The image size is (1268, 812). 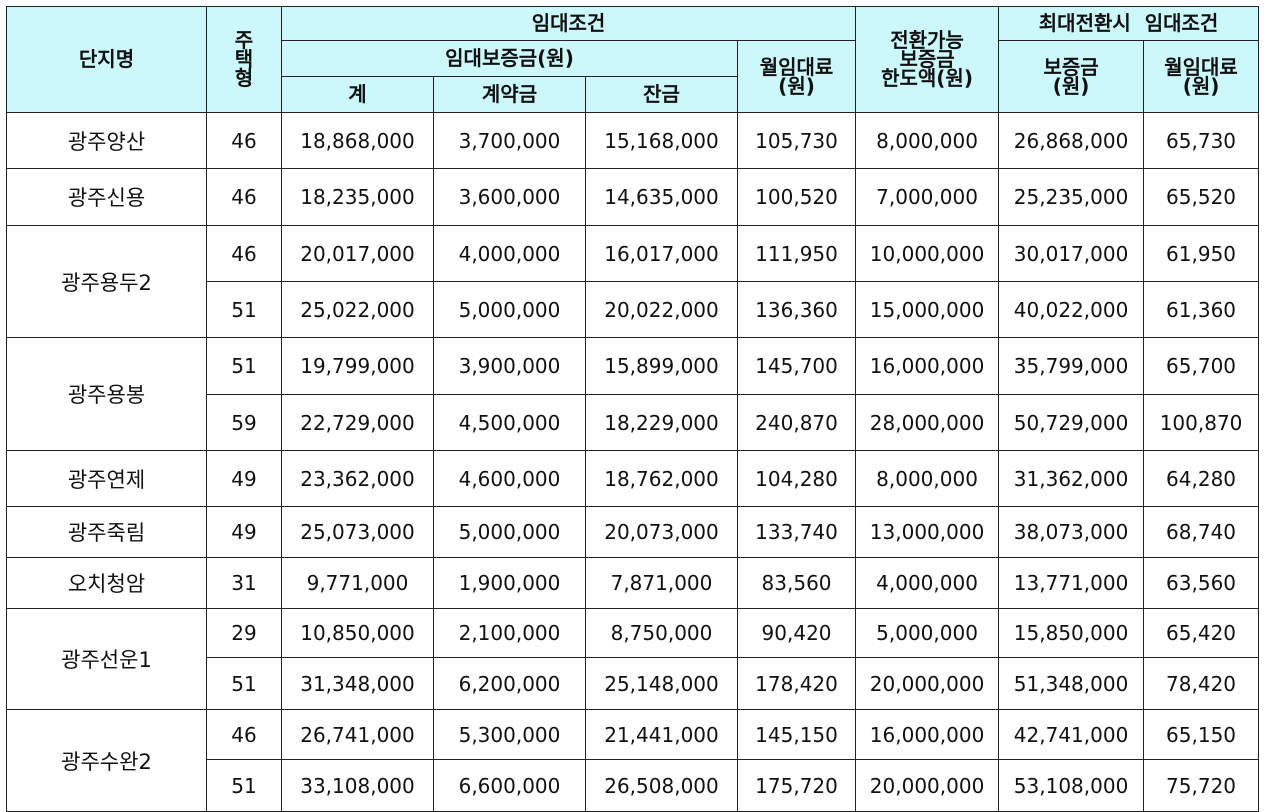 I want to click on contract-cell: 1,900,000, so click(x=509, y=583).